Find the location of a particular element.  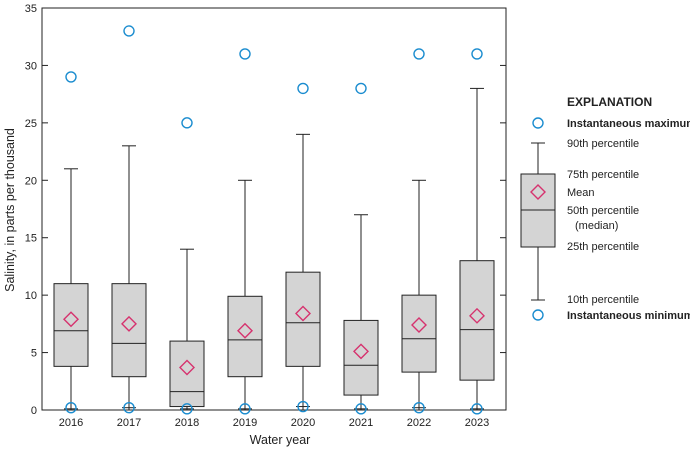

legend-p90-label: 90th percentile is located at coordinates (603, 144).